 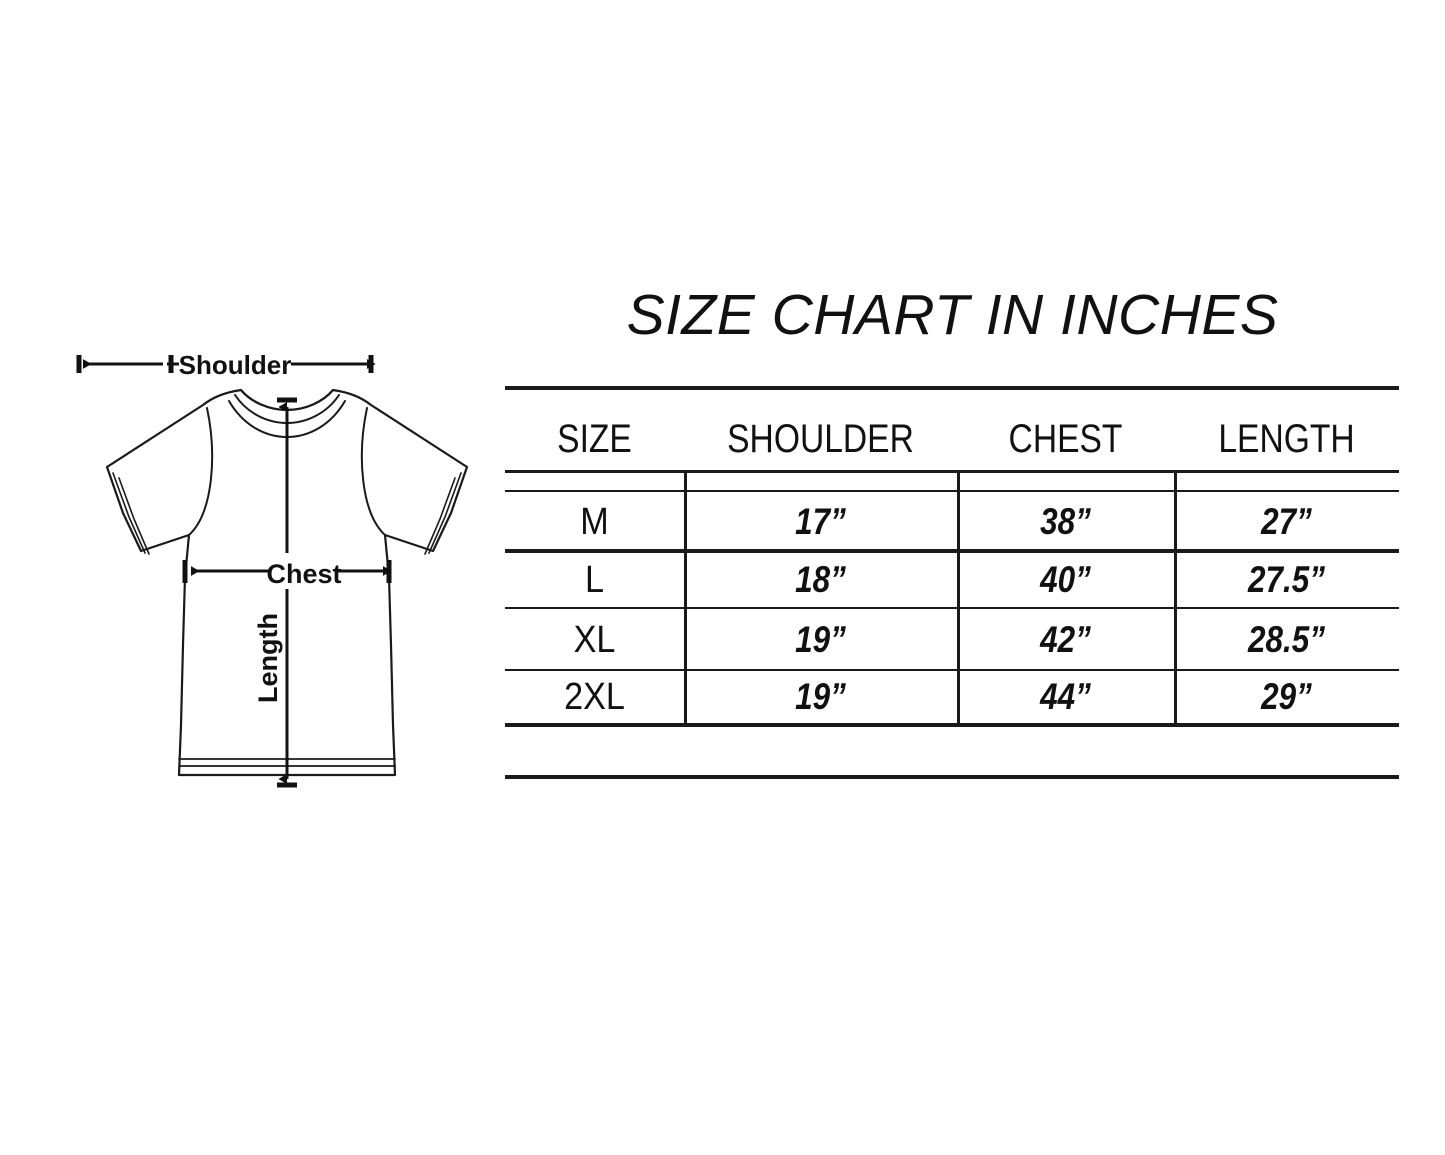 What do you see at coordinates (1286, 696) in the screenshot?
I see `table-cell-length-2xl: 29”` at bounding box center [1286, 696].